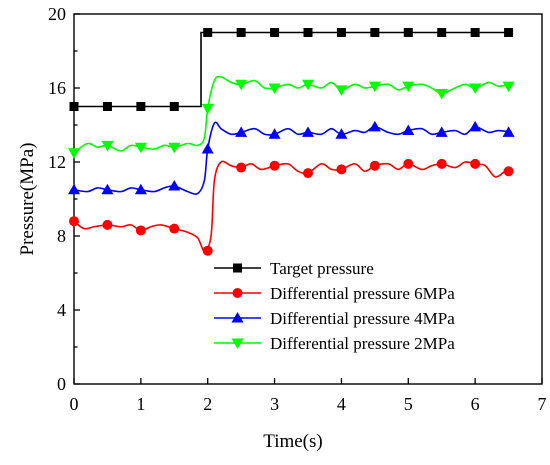 This screenshot has width=550, height=465. What do you see at coordinates (362, 293) in the screenshot?
I see `legend-label: Differential pressure 6MPa` at bounding box center [362, 293].